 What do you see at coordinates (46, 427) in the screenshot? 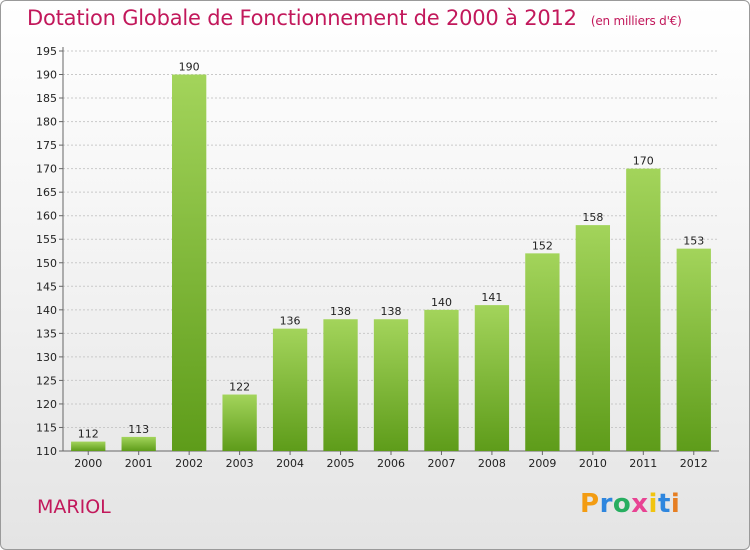
I see `y-tick-label: 115` at bounding box center [46, 427].